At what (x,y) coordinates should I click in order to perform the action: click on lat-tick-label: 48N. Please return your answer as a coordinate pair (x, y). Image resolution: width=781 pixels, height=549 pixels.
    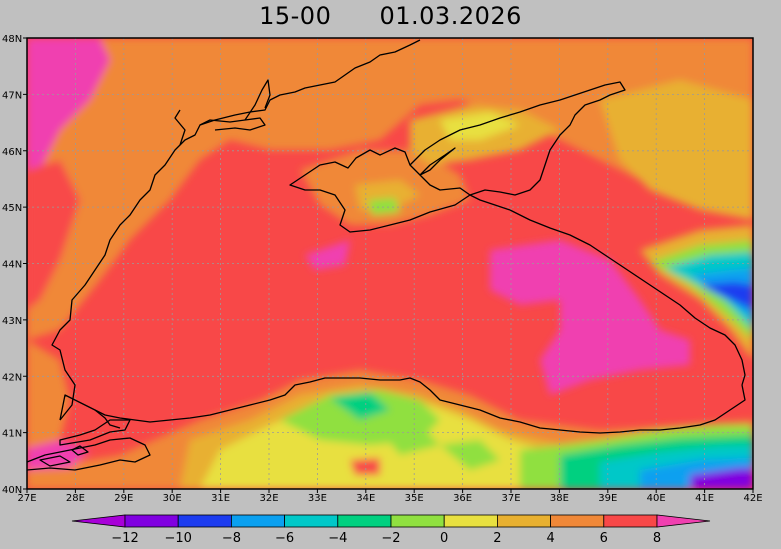
    Looking at the image, I should click on (12, 39).